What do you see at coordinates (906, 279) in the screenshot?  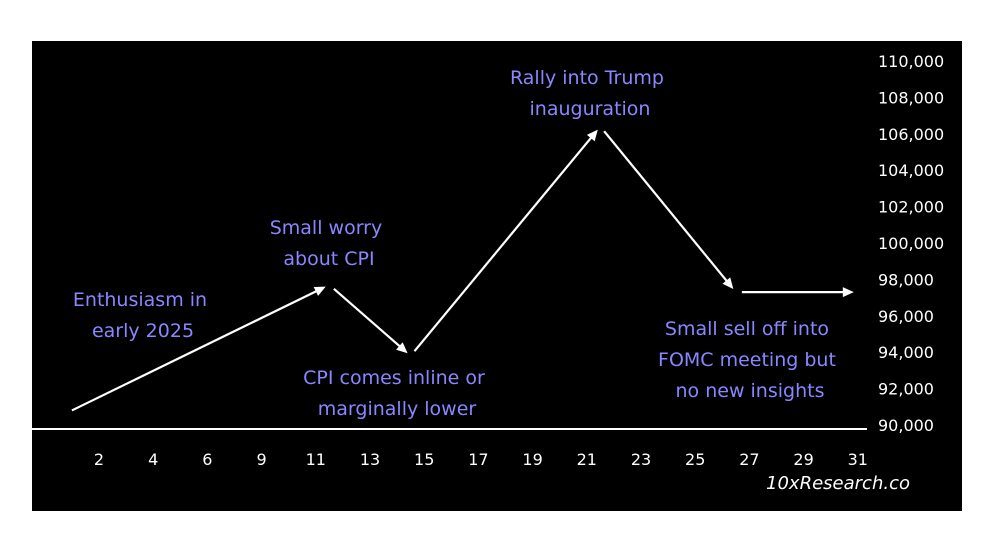 I see `y-tick-label: 98,000` at bounding box center [906, 279].